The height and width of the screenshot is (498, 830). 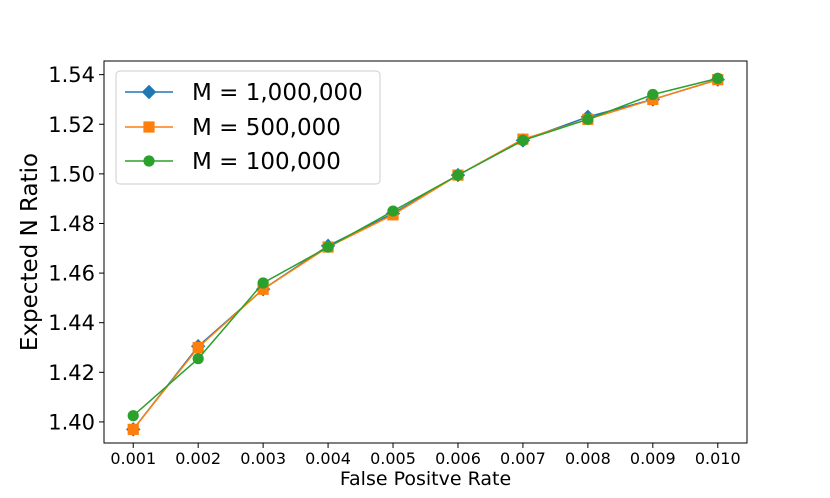 I want to click on legend-entry-2: M = 100,000, so click(x=233, y=162).